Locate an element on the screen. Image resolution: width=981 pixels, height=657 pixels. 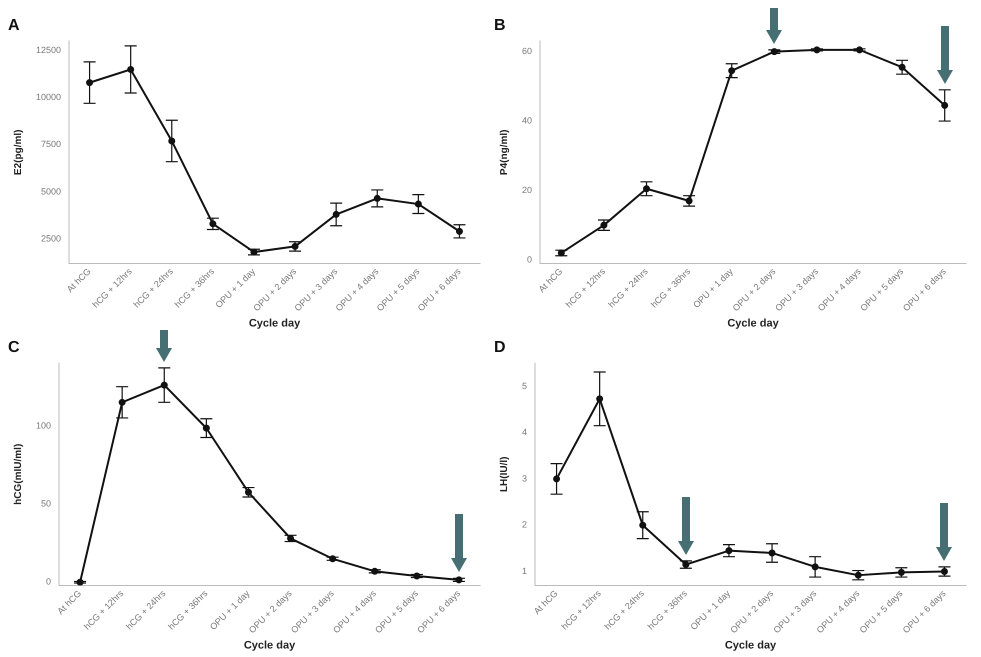
y-axis-title: hCG(mIU/ml) is located at coordinates (18, 474).